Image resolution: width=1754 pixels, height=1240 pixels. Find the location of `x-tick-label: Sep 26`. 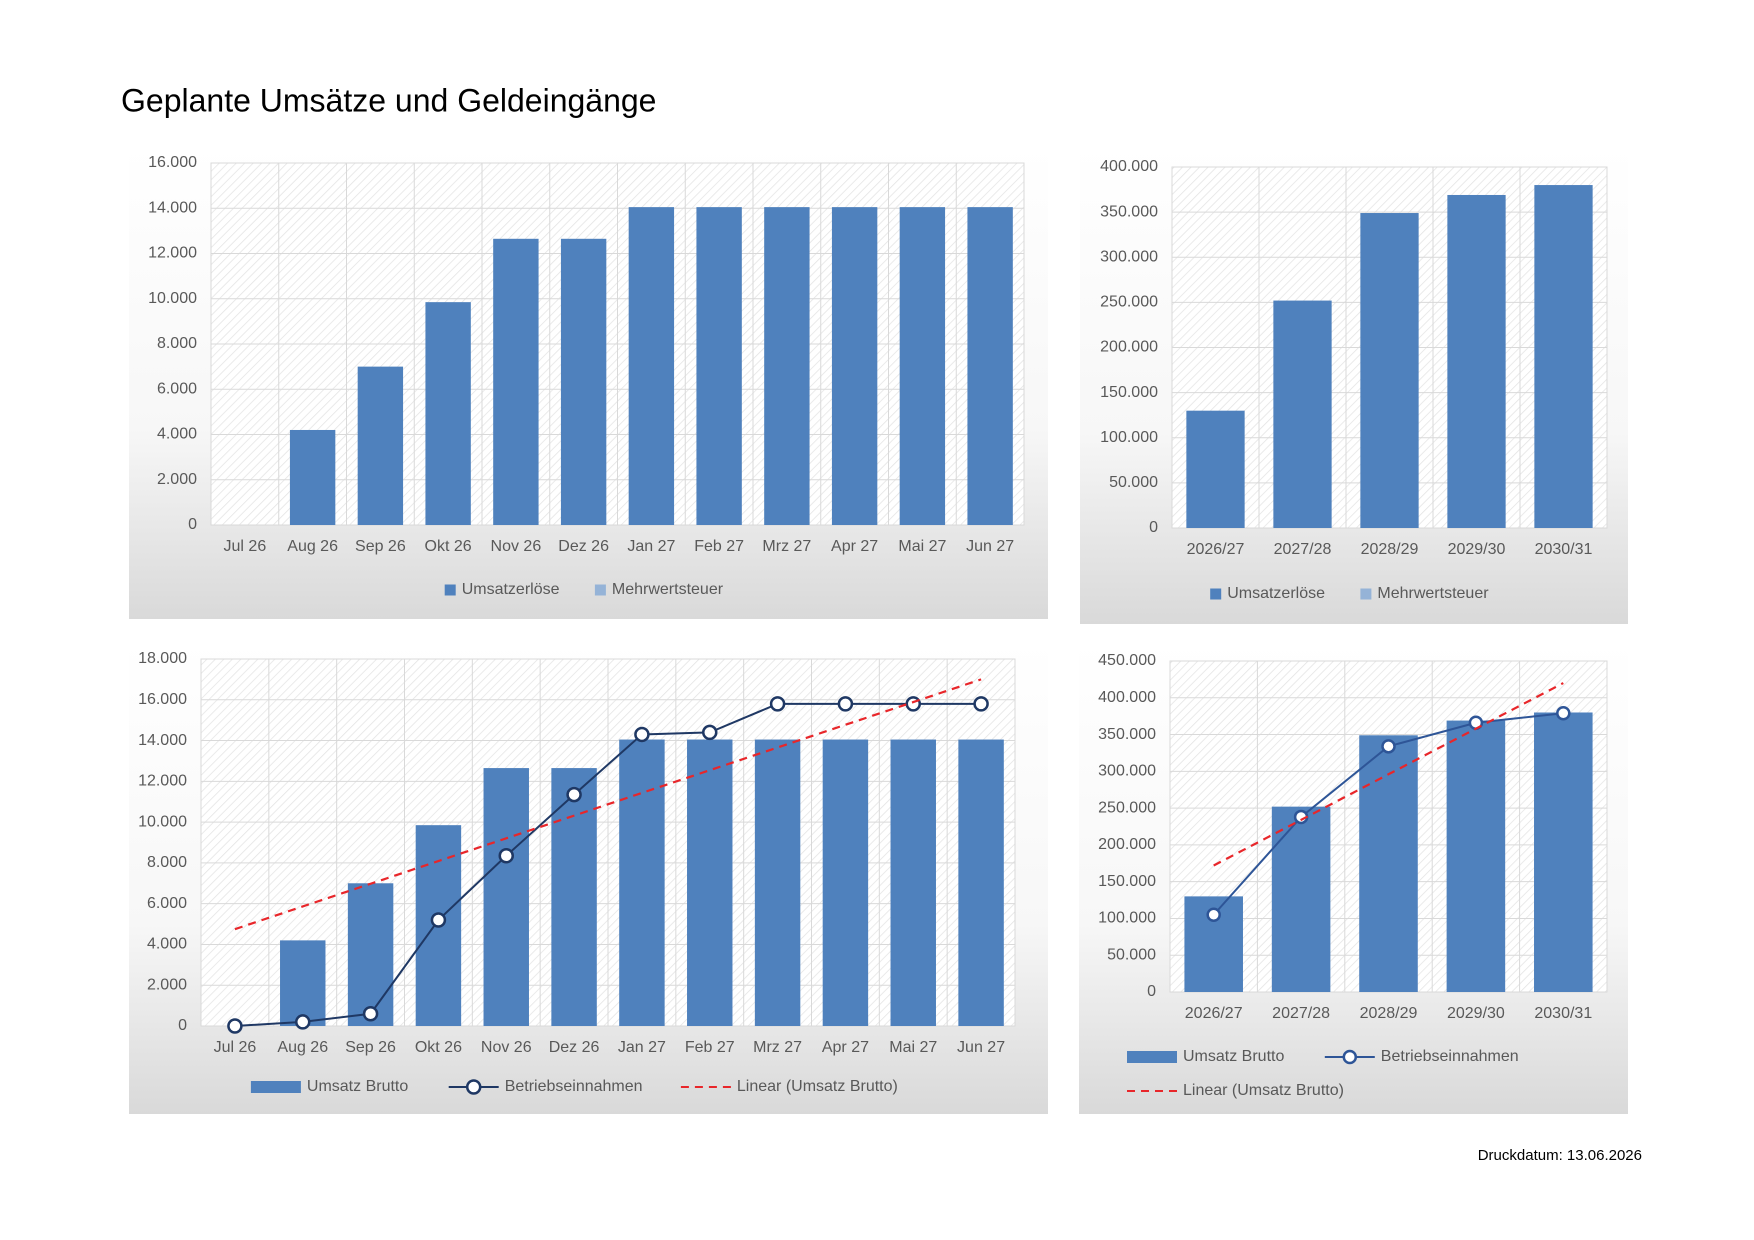

x-tick-label: Sep 26 is located at coordinates (370, 1047).